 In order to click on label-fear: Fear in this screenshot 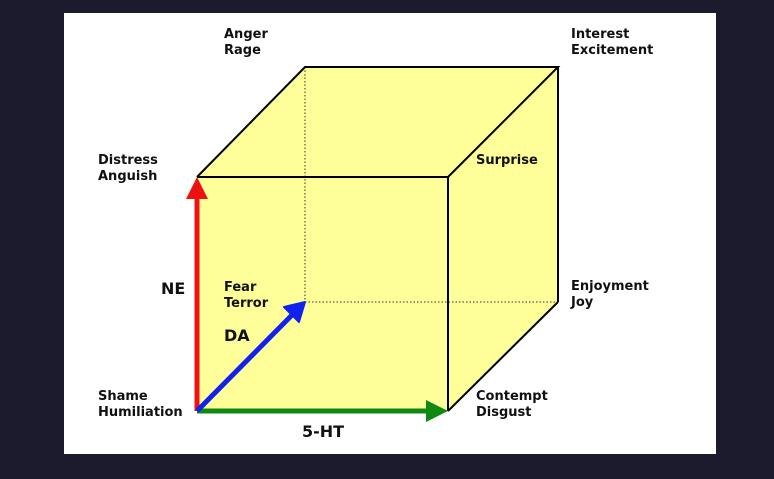, I will do `click(240, 287)`.